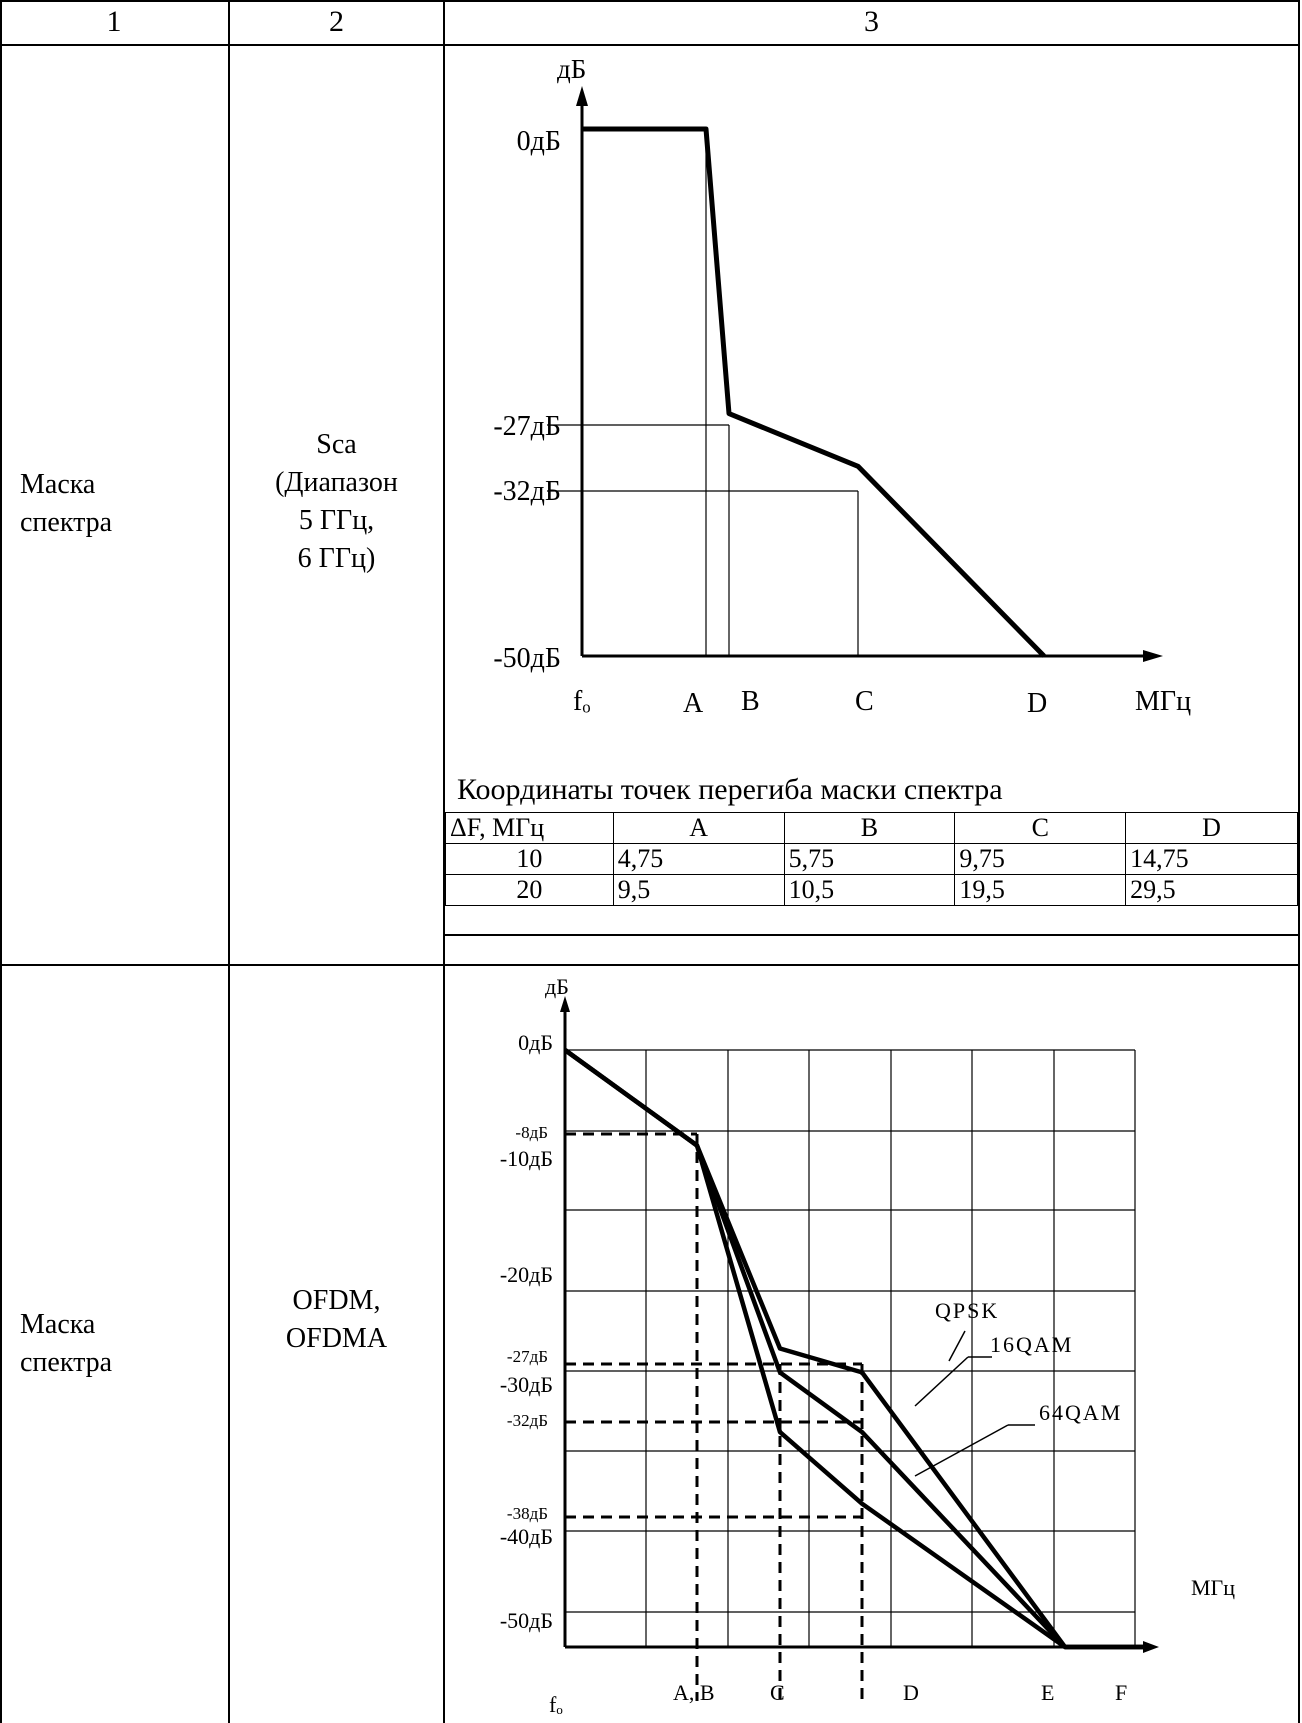 Image resolution: width=1302 pixels, height=1723 pixels. I want to click on table-header-cell: ΔF, МГц, so click(529, 828).